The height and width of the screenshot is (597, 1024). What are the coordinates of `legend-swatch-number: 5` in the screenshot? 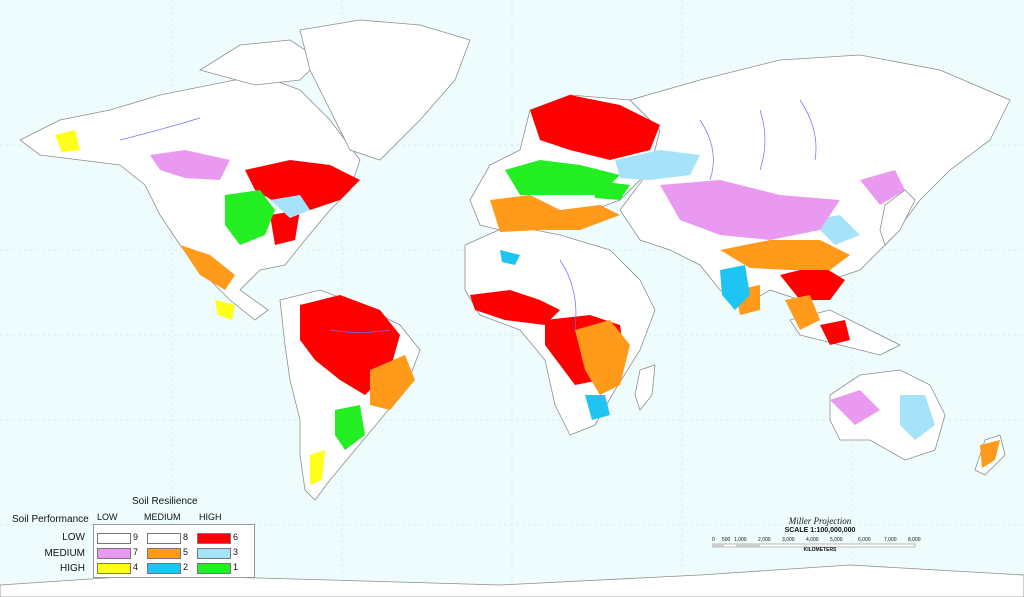 It's located at (186, 552).